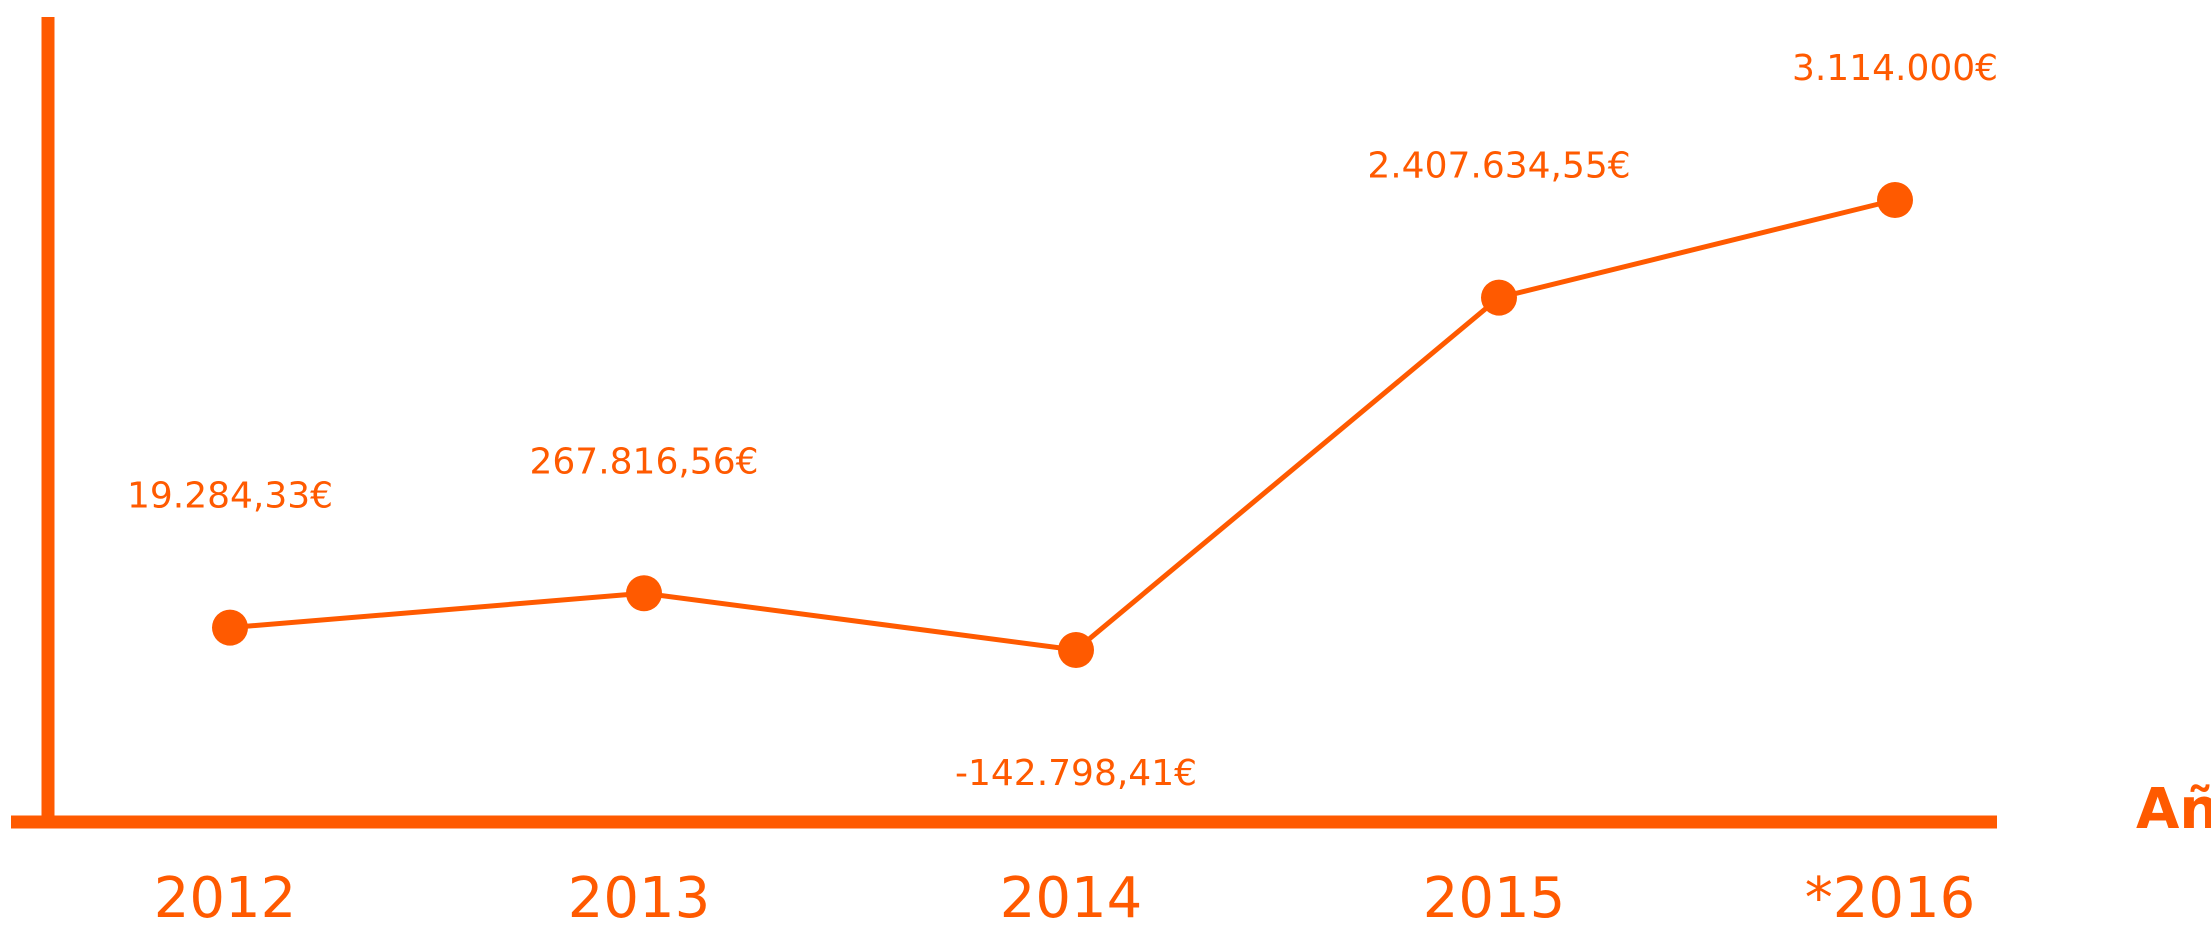  Describe the element at coordinates (225, 898) in the screenshot. I see `x-tick-label: 2012` at that location.